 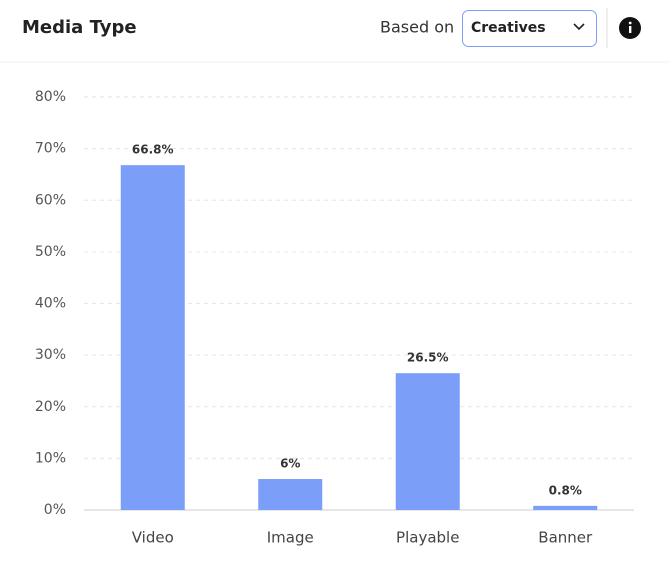 I want to click on x-tick-label: Playable, so click(x=427, y=538).